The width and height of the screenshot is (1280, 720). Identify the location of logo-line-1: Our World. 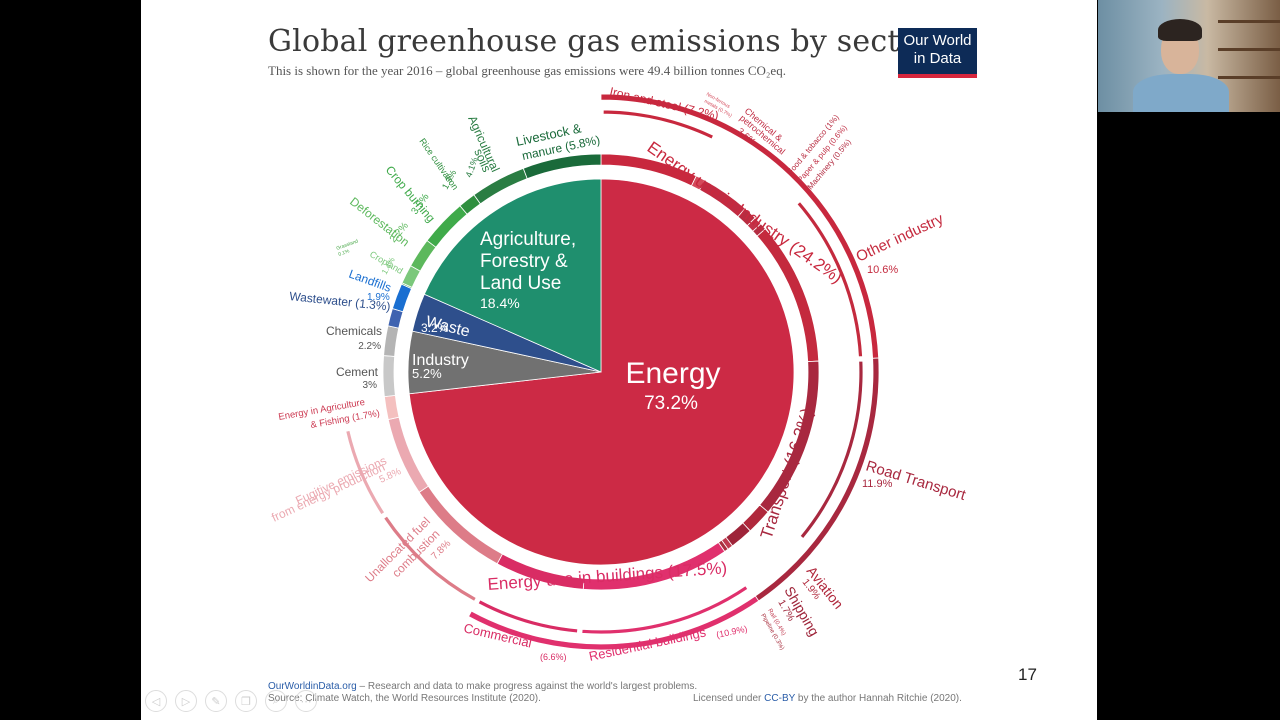
(937, 40).